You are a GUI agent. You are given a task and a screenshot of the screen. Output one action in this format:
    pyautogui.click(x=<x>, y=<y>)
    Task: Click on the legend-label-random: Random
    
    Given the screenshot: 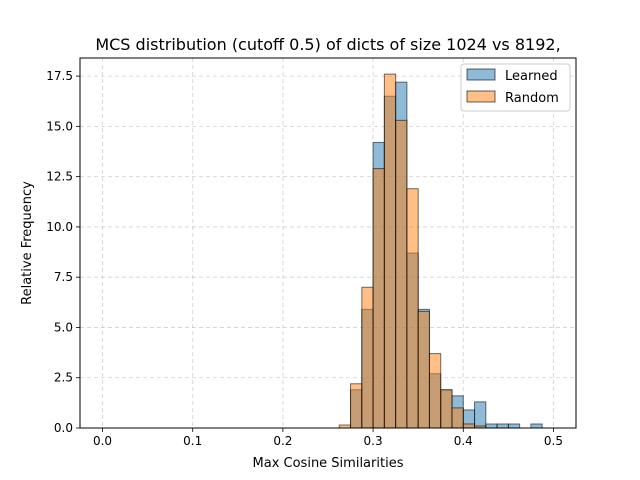 What is the action you would take?
    pyautogui.click(x=532, y=98)
    